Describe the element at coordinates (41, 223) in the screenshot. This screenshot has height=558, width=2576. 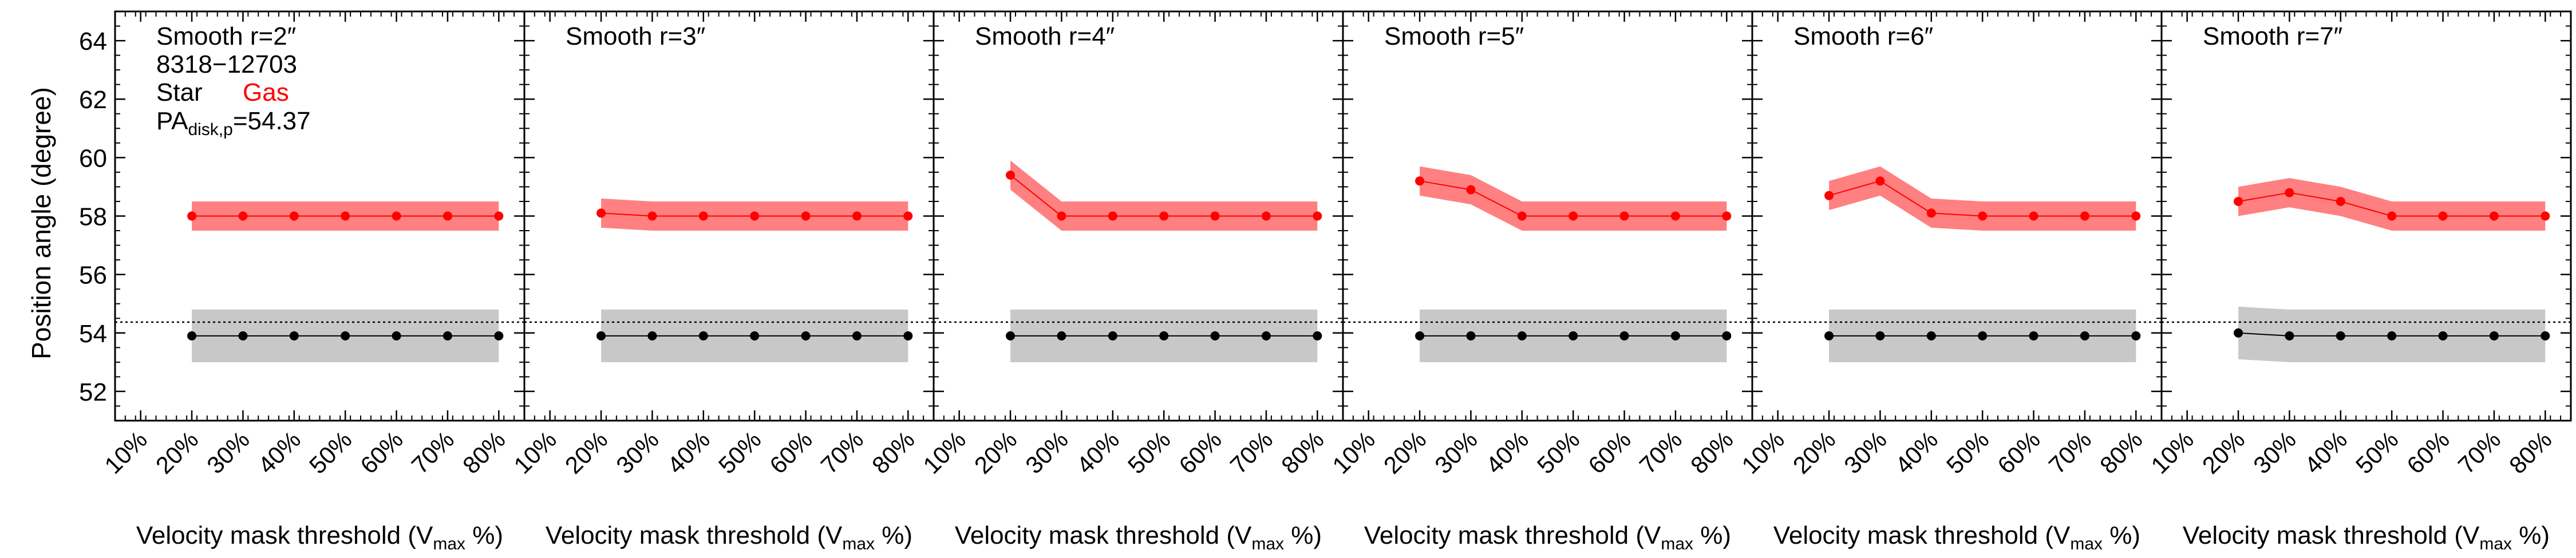
I see `y-axis-label: Position angle (degree)` at that location.